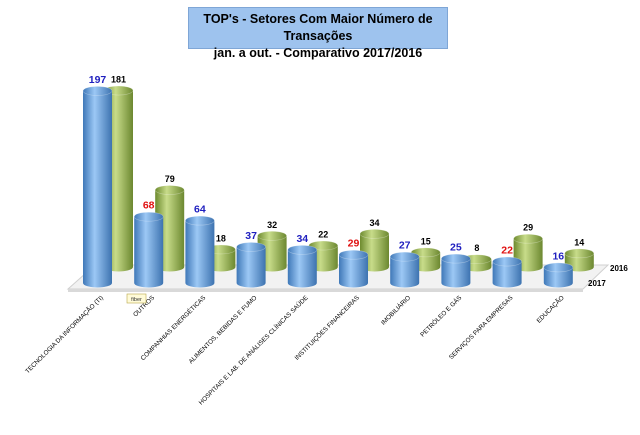  Describe the element at coordinates (251, 236) in the screenshot. I see `data-label-2017: 37` at that location.